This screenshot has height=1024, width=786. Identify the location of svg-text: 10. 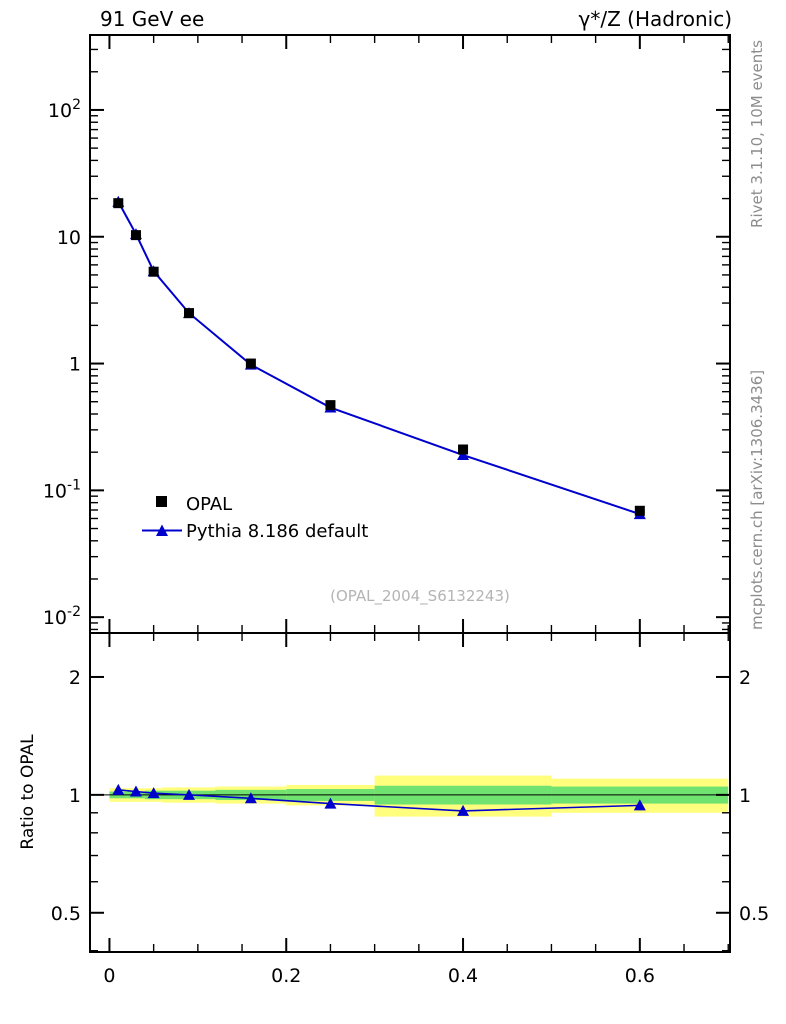
(69, 238).